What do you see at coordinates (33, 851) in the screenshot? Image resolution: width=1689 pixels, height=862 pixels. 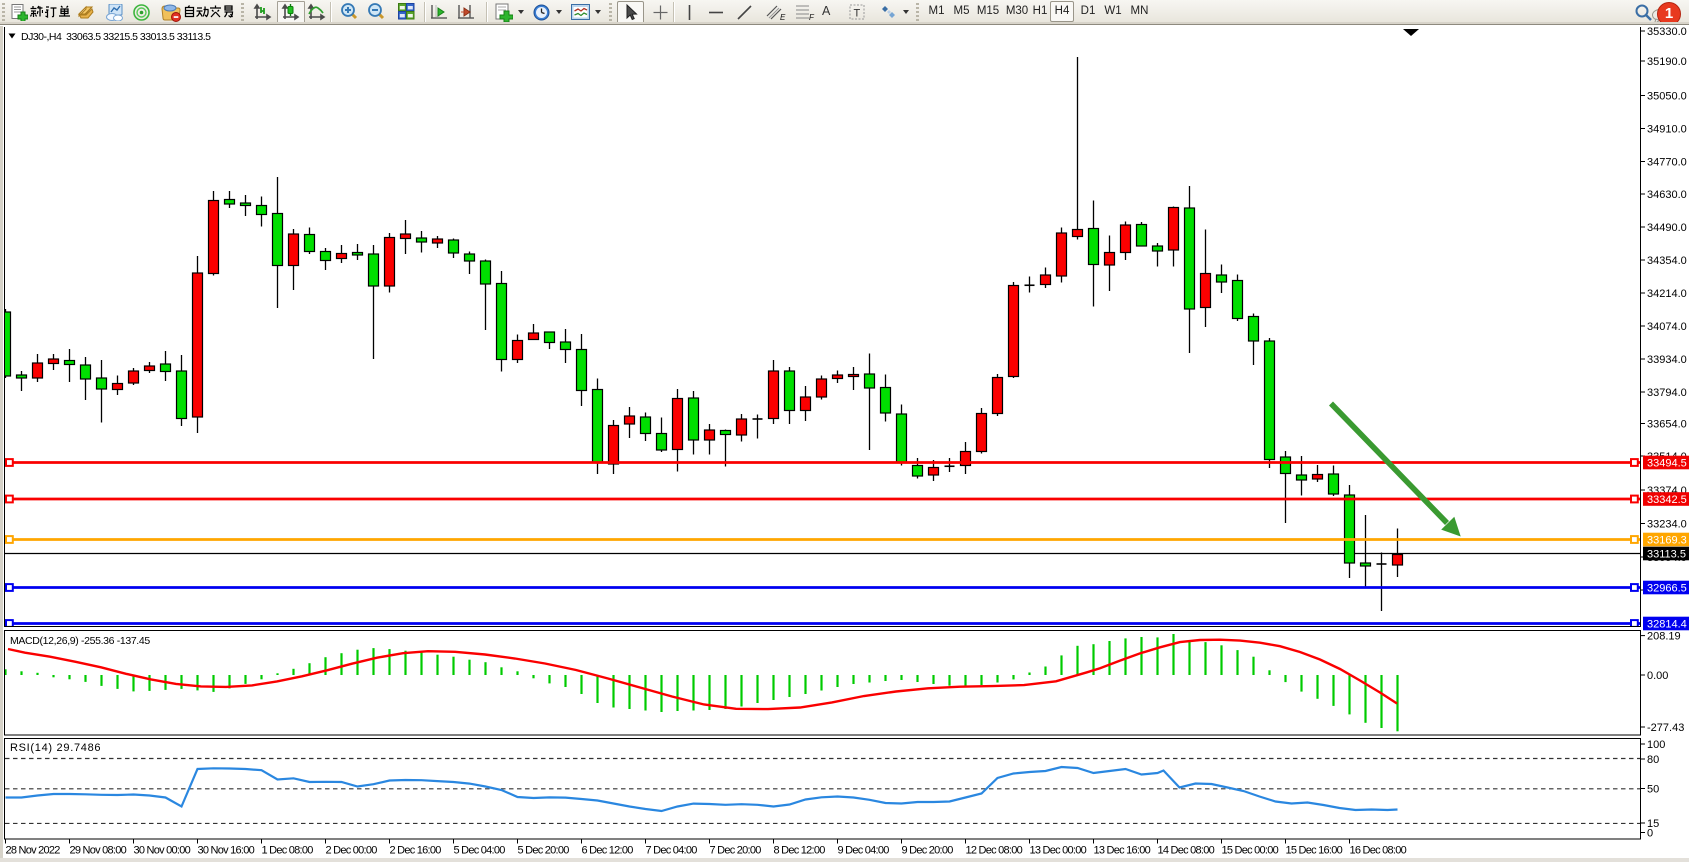 I see `svg-text: 28 Nov 2022` at bounding box center [33, 851].